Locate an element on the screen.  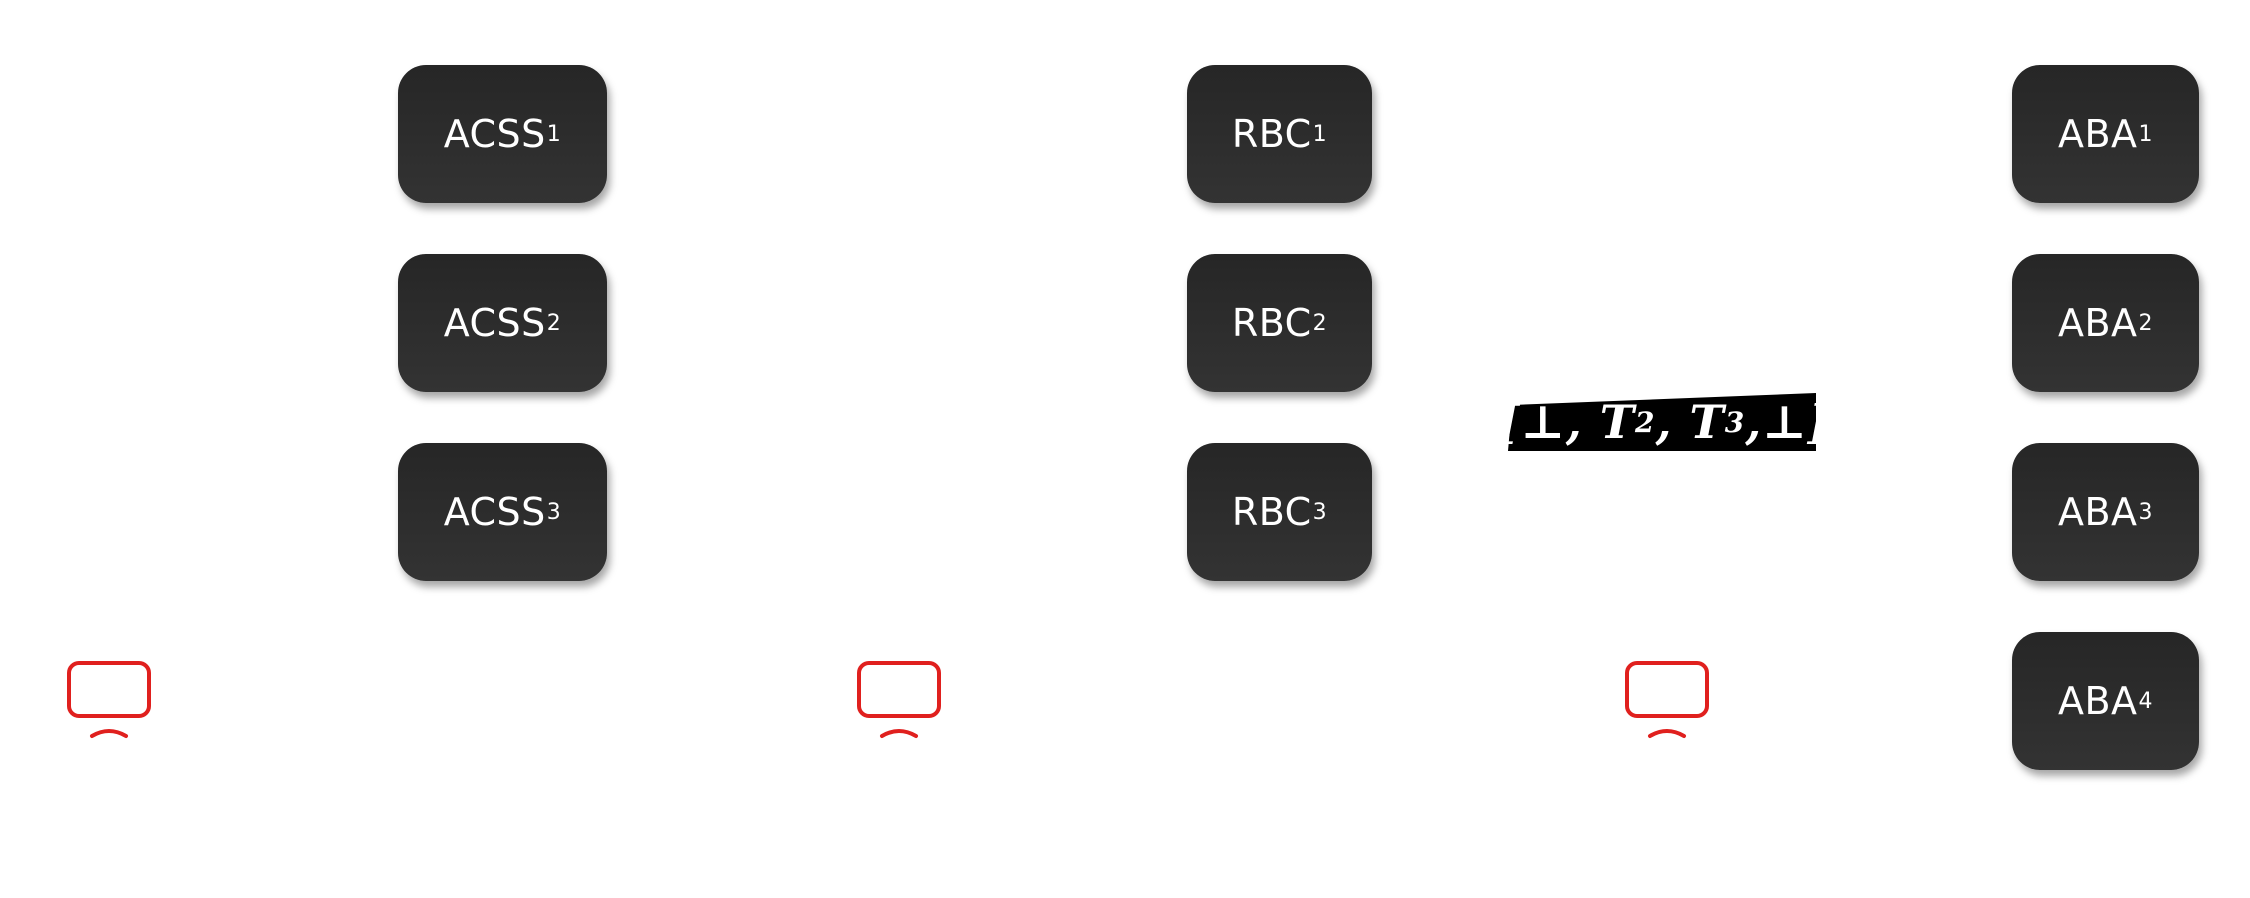
aba-1-box: ABA 1 is located at coordinates (2105, 134).